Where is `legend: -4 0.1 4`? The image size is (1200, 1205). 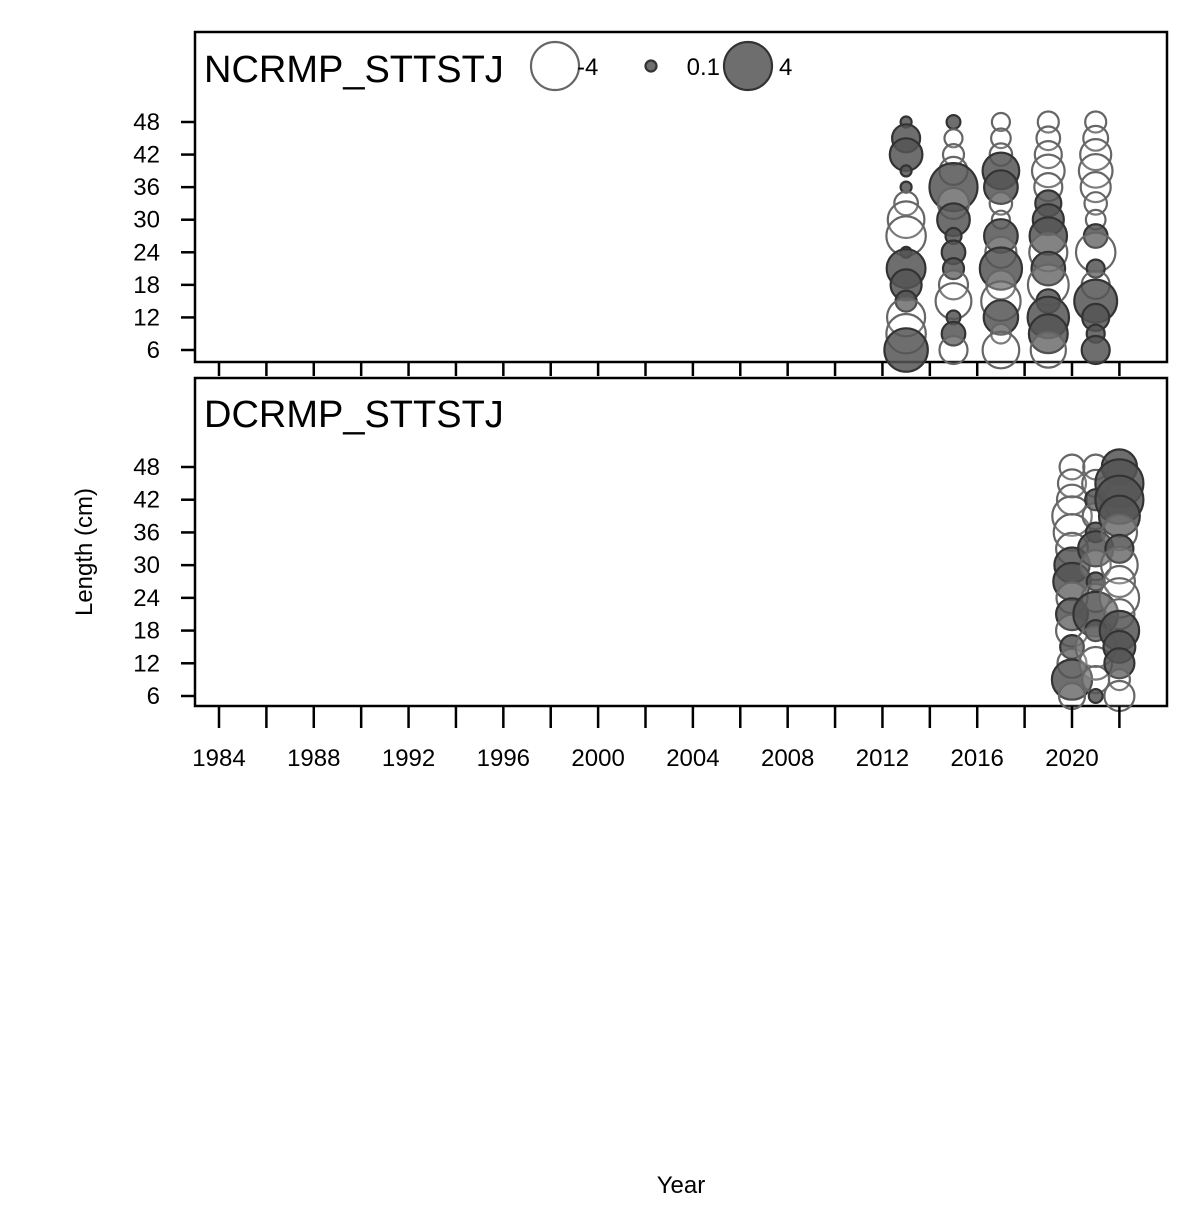
legend: -4 0.1 4 is located at coordinates (660, 66).